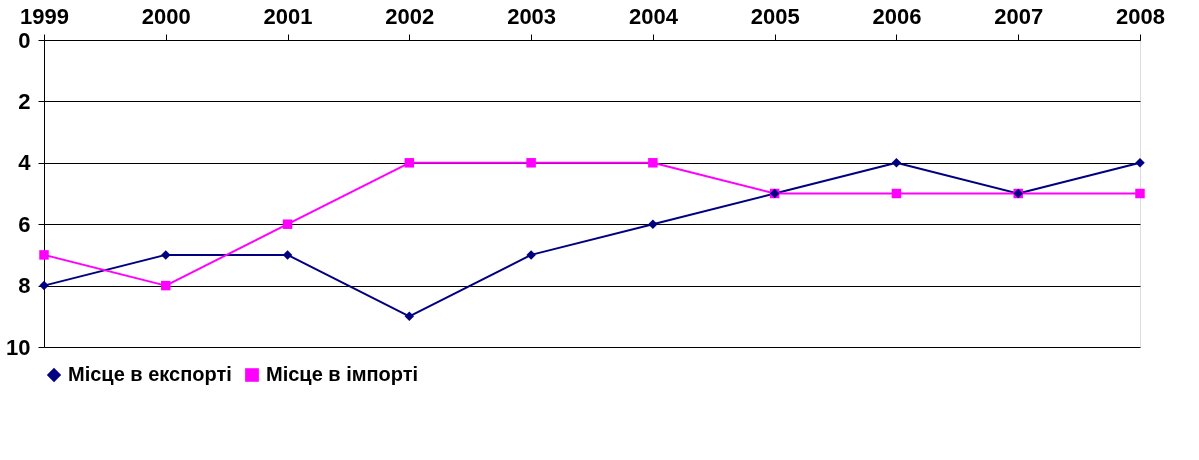 The image size is (1199, 460). What do you see at coordinates (44, 16) in the screenshot?
I see `x-tick-label: 1999` at bounding box center [44, 16].